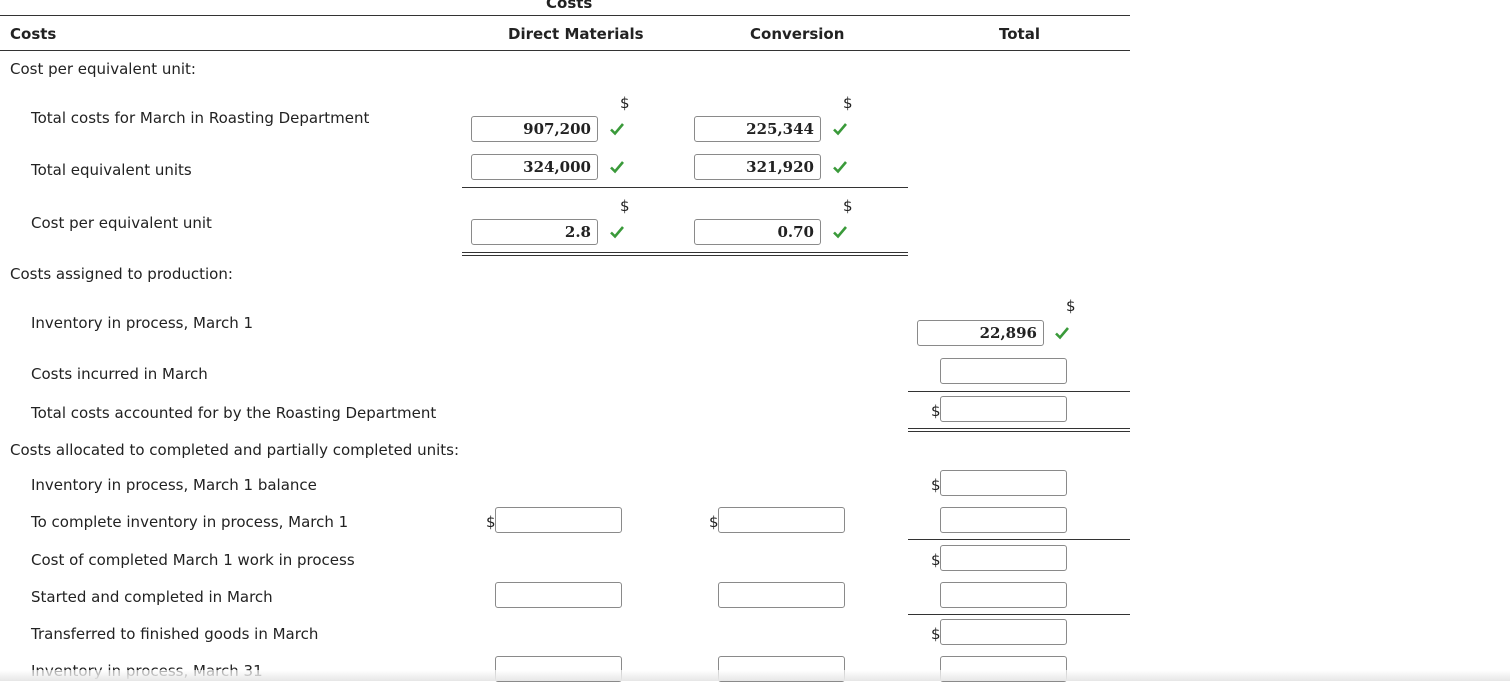 The image size is (1510, 682). Describe the element at coordinates (558, 520) in the screenshot. I see `dm-to-complete-input` at that location.